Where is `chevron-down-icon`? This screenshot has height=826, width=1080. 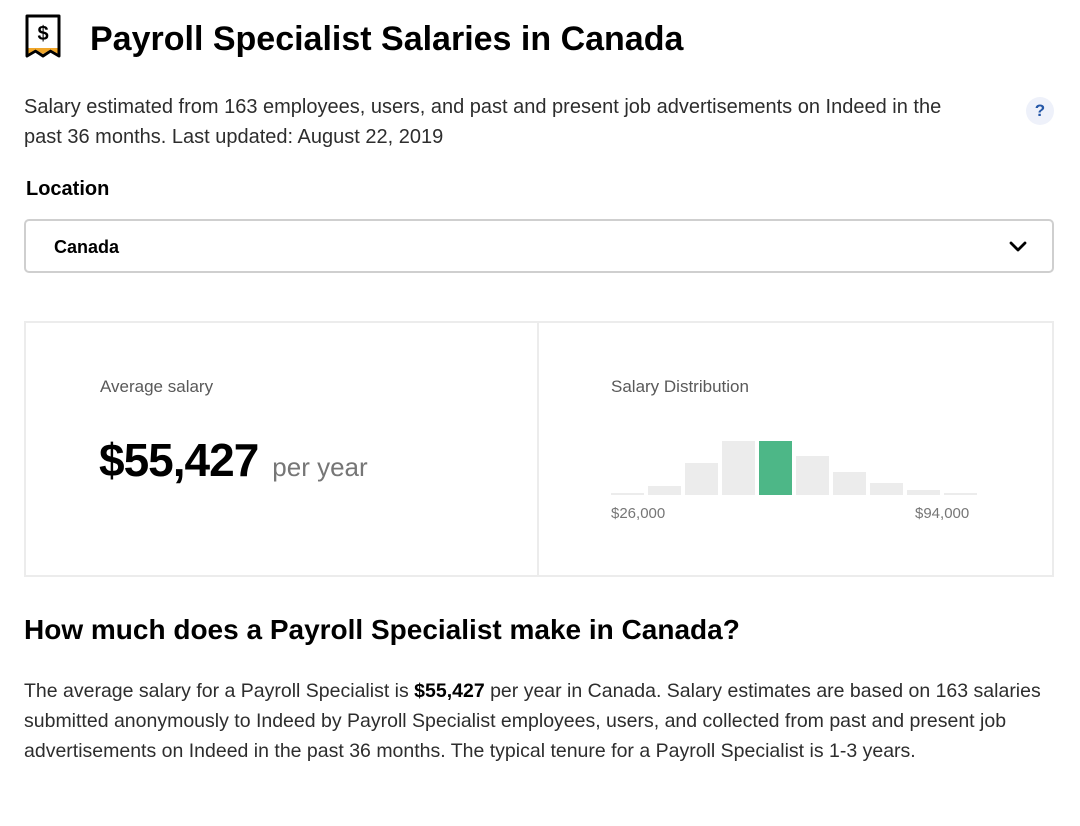 chevron-down-icon is located at coordinates (1018, 246).